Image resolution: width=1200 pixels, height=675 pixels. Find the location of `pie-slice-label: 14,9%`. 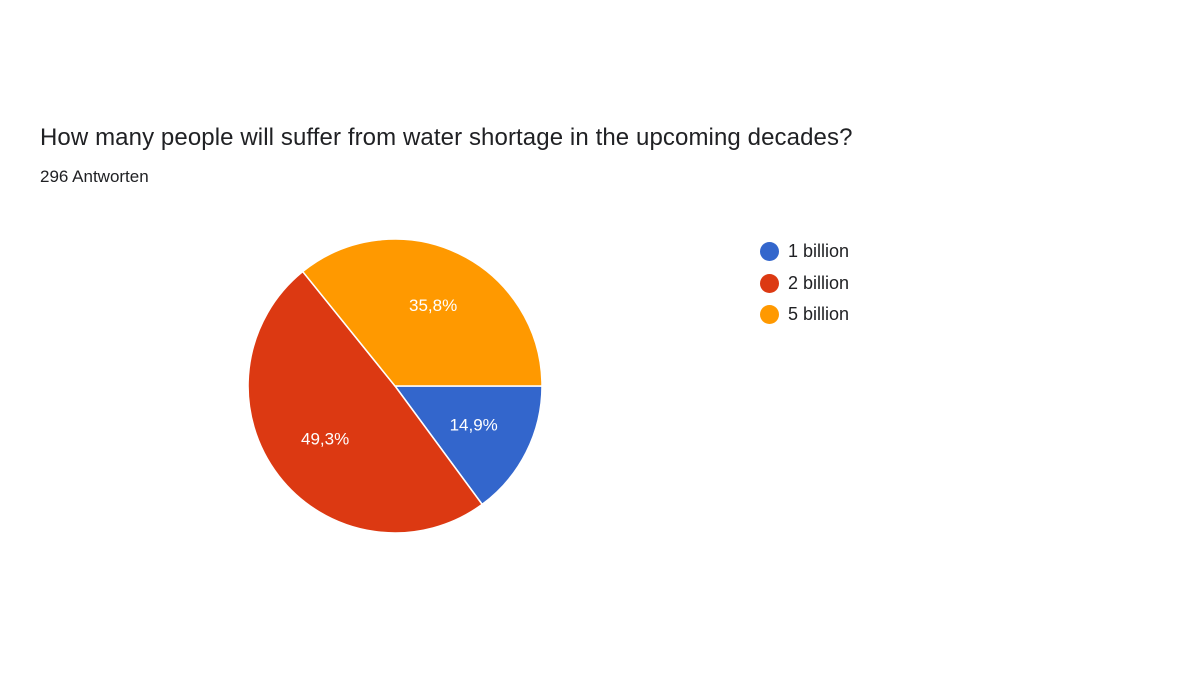

pie-slice-label: 14,9% is located at coordinates (474, 424).